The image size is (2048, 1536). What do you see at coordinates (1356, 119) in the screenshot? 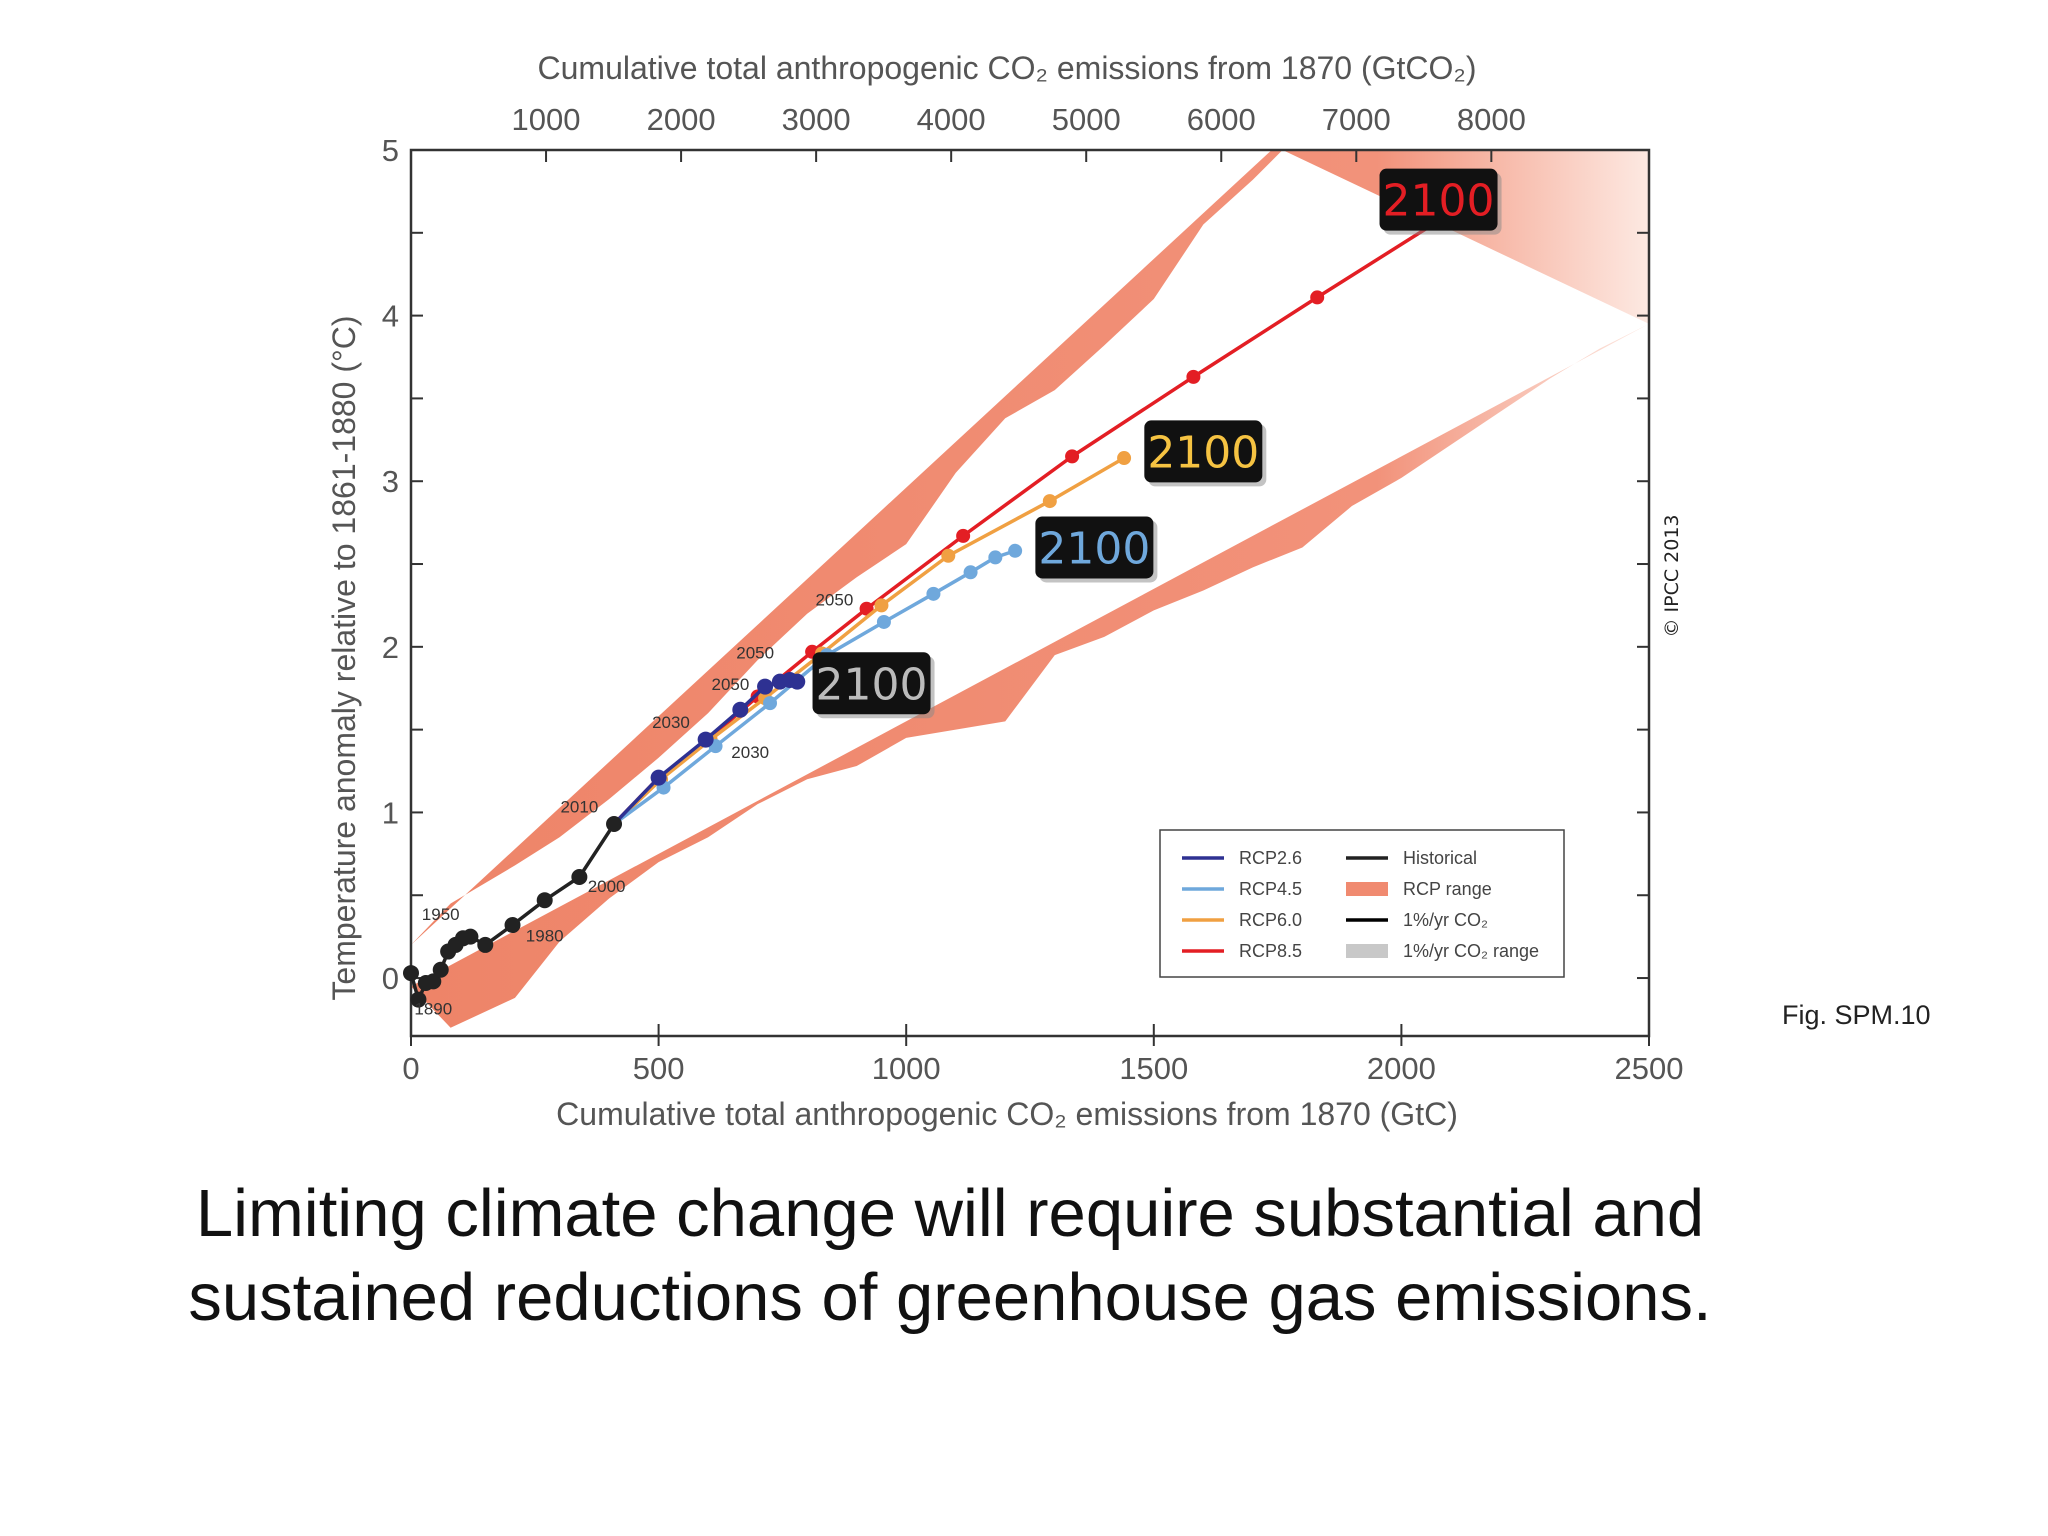
I see `top-x-tick-label: 7000` at bounding box center [1356, 119].